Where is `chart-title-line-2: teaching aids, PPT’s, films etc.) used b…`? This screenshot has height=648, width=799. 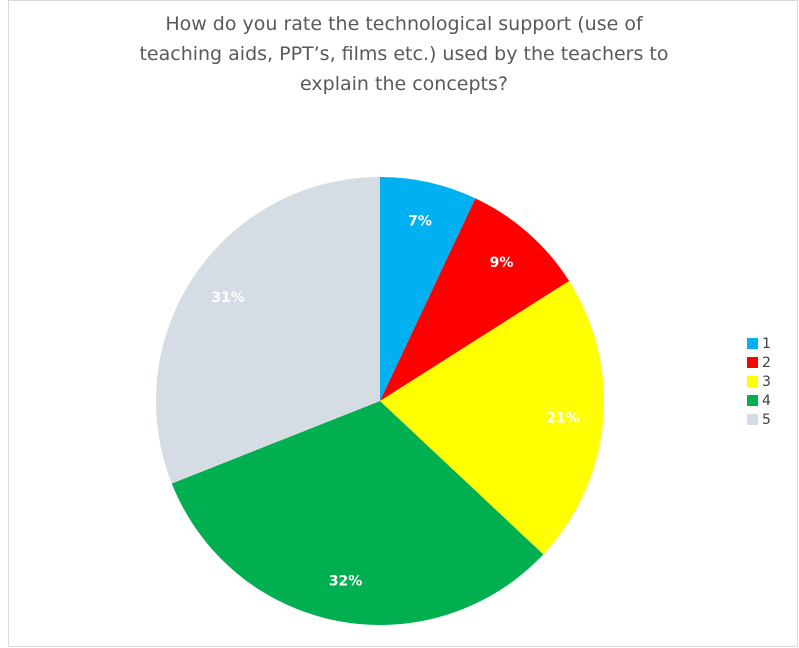 chart-title-line-2: teaching aids, PPT’s, films etc.) used b… is located at coordinates (404, 54).